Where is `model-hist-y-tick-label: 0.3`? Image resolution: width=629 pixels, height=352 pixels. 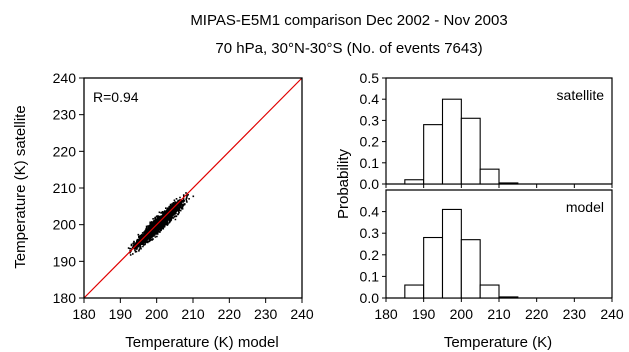
model-hist-y-tick-label: 0.3 is located at coordinates (370, 233).